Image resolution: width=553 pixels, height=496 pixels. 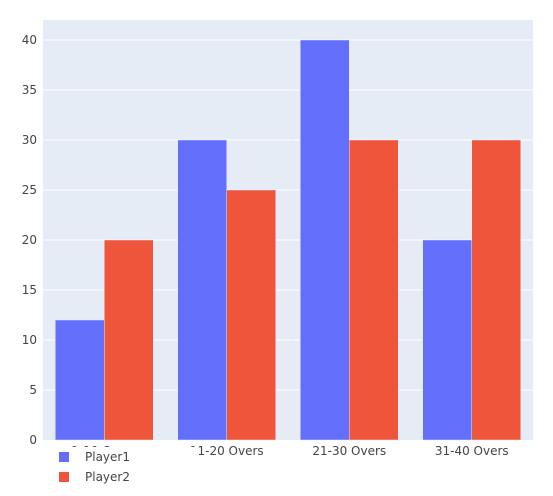 What do you see at coordinates (472, 451) in the screenshot?
I see `x-tick-label: 31-40 Overs` at bounding box center [472, 451].